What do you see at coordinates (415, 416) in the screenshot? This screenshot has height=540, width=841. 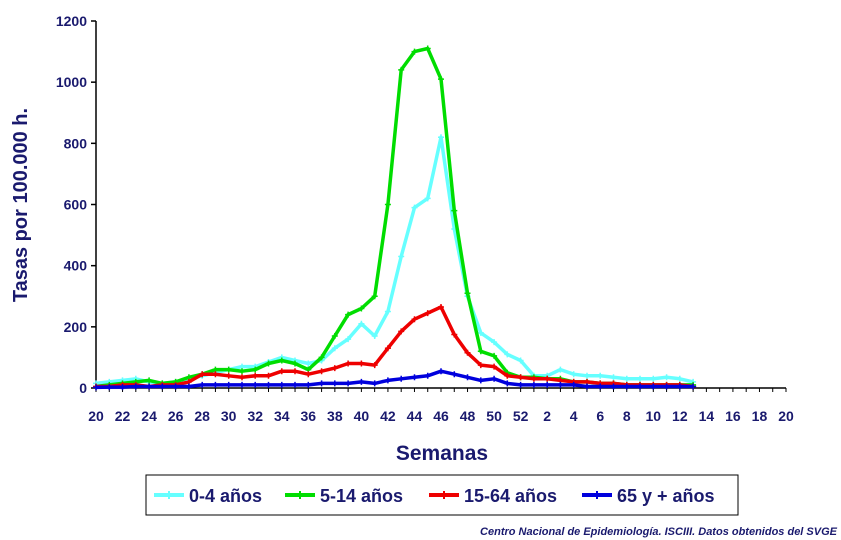 I see `x-tick-label: 44` at bounding box center [415, 416].